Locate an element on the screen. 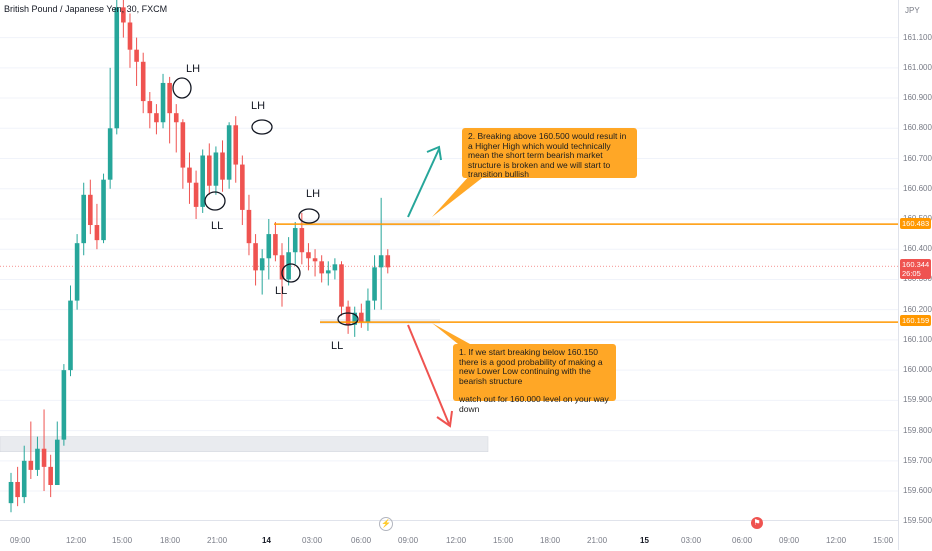 The height and width of the screenshot is (551, 932). price-tick-label: 161.100 is located at coordinates (917, 37).